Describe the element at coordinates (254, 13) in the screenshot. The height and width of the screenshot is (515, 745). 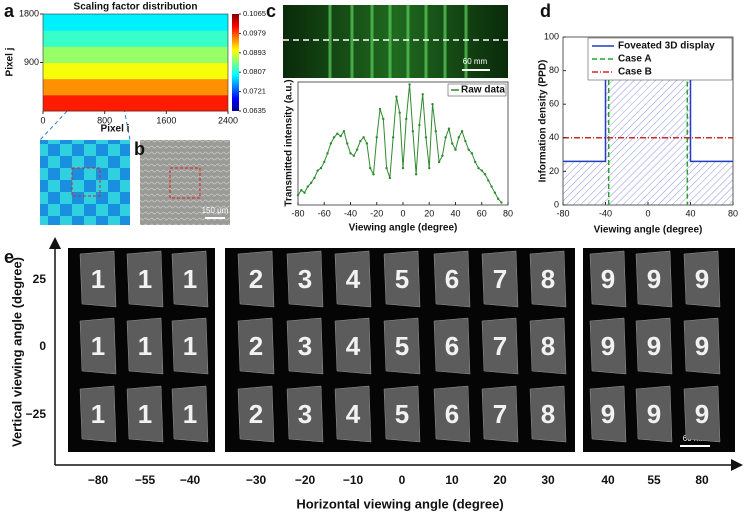
I see `colorbar-label: 0.1065` at that location.